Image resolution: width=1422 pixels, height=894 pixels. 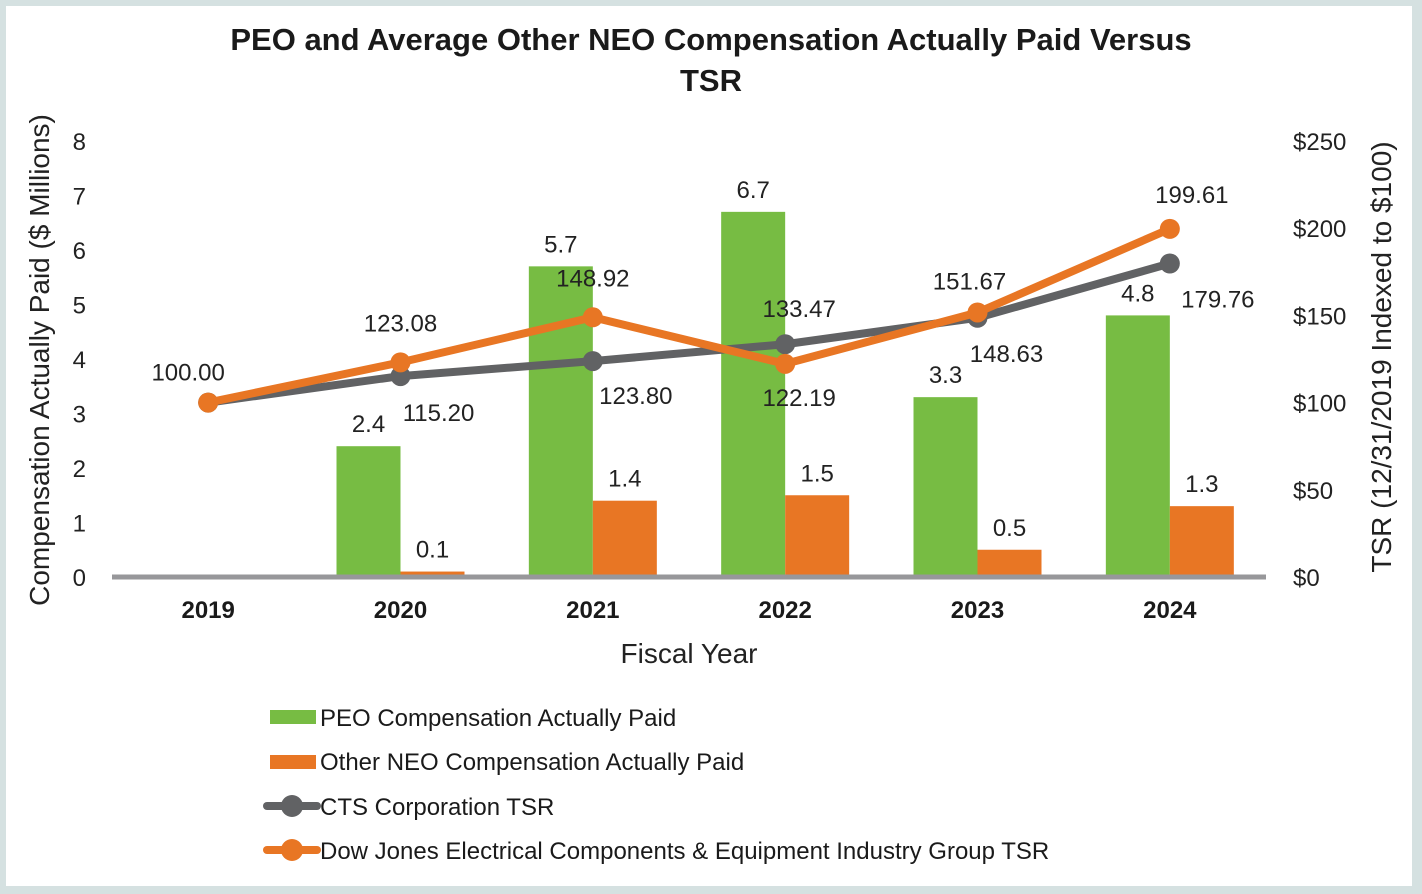 What do you see at coordinates (1006, 354) in the screenshot?
I see `line-label-cts: 148.63` at bounding box center [1006, 354].